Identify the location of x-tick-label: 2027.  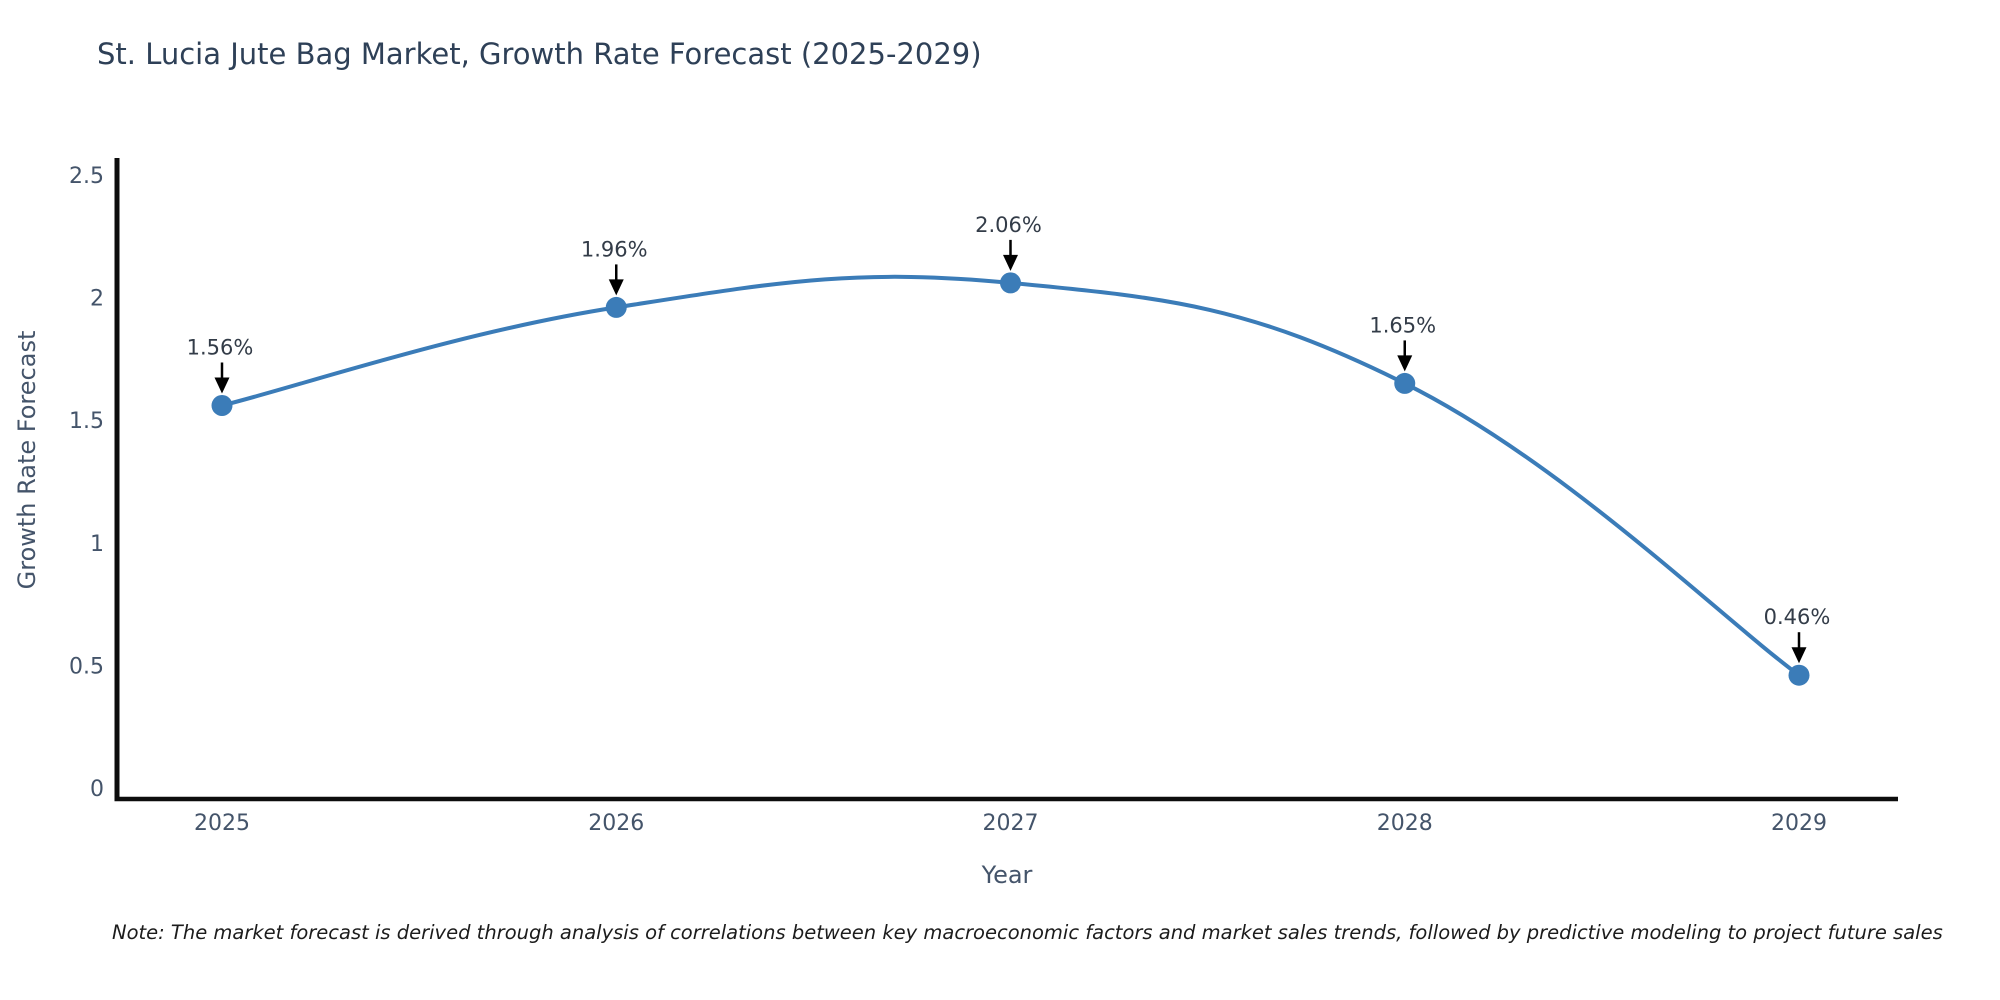
(1011, 823).